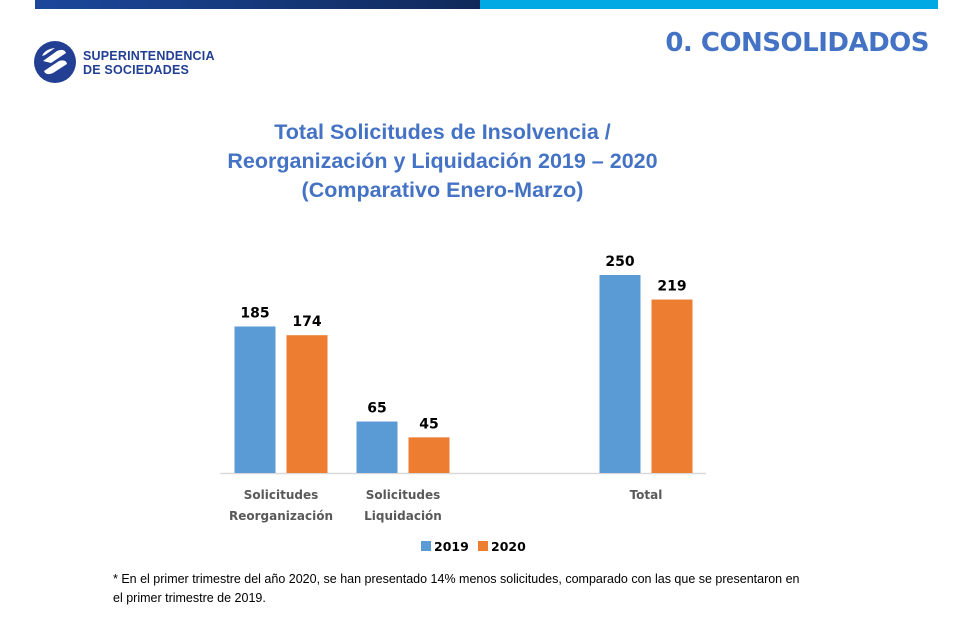 Image resolution: width=957 pixels, height=639 pixels. What do you see at coordinates (55, 62) in the screenshot?
I see `superintendencia-logo-icon` at bounding box center [55, 62].